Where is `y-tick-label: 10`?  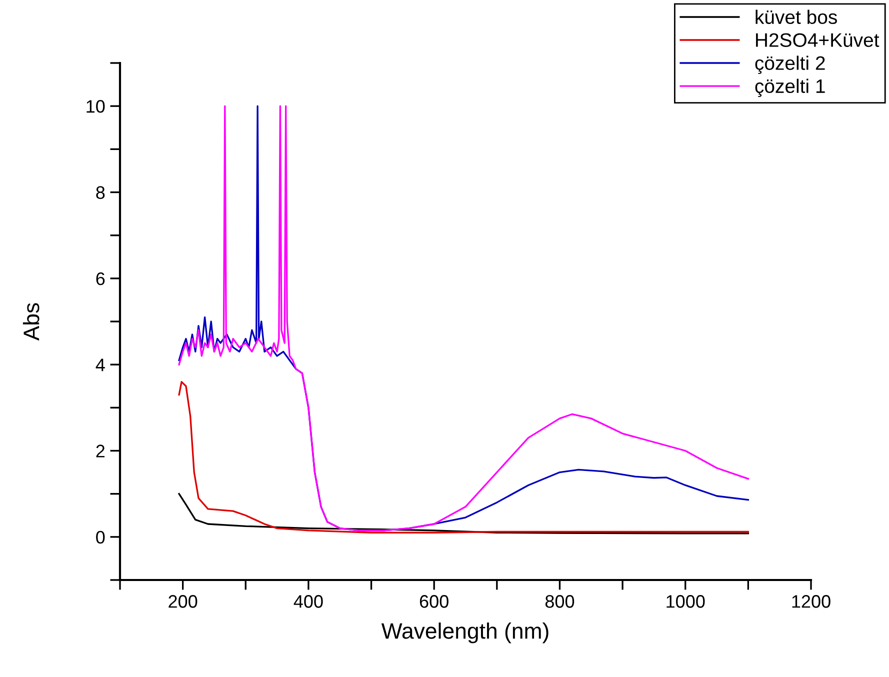
y-tick-label: 10 is located at coordinates (95, 106).